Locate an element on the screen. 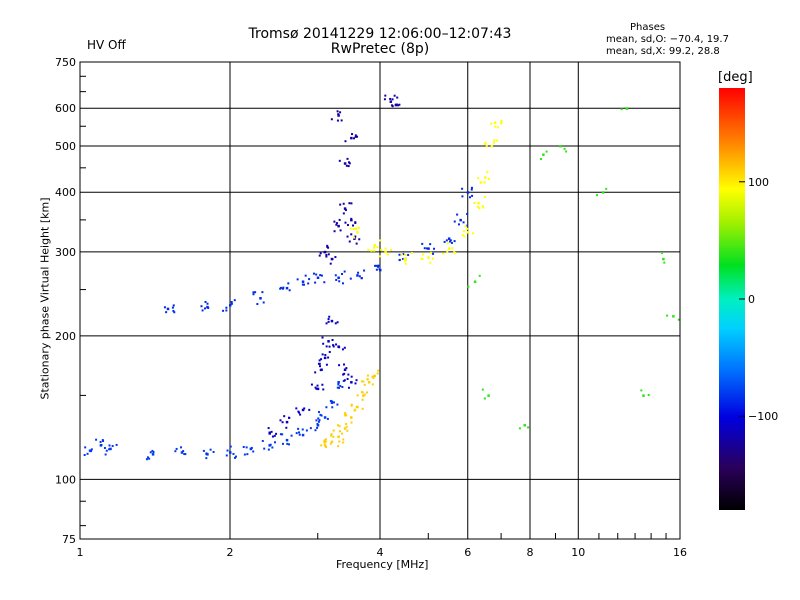 The height and width of the screenshot is (600, 800). x-axis-label: Frequency [MHz] is located at coordinates (382, 564).